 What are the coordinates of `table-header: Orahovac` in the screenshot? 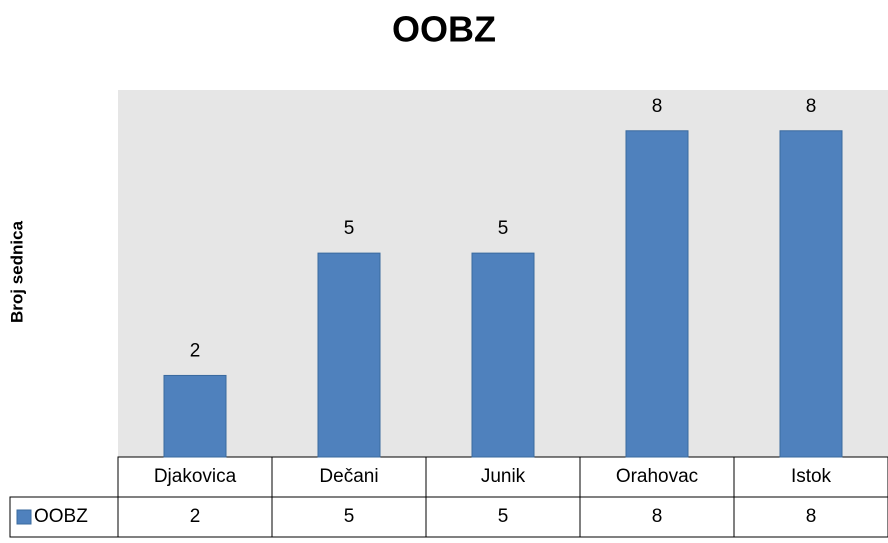 It's located at (657, 476).